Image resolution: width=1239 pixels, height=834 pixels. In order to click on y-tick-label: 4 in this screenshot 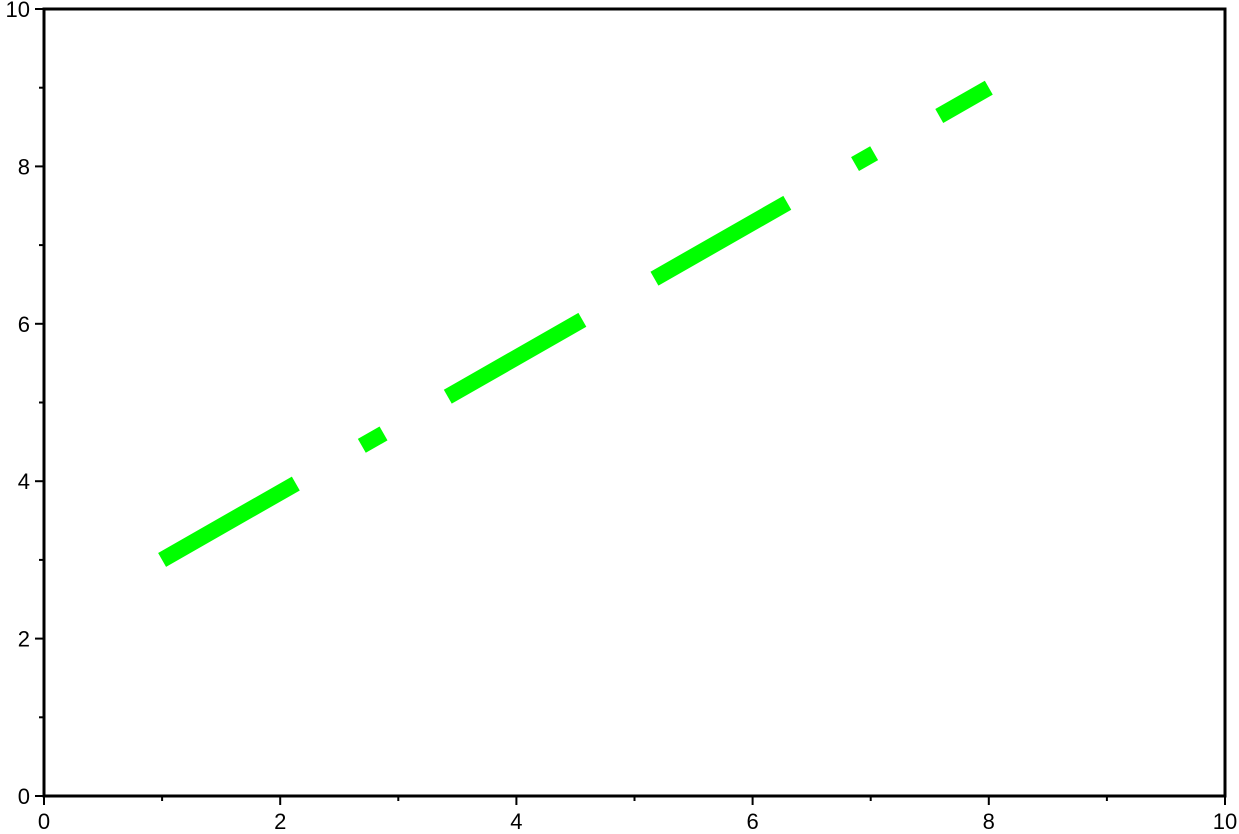, I will do `click(24, 481)`.